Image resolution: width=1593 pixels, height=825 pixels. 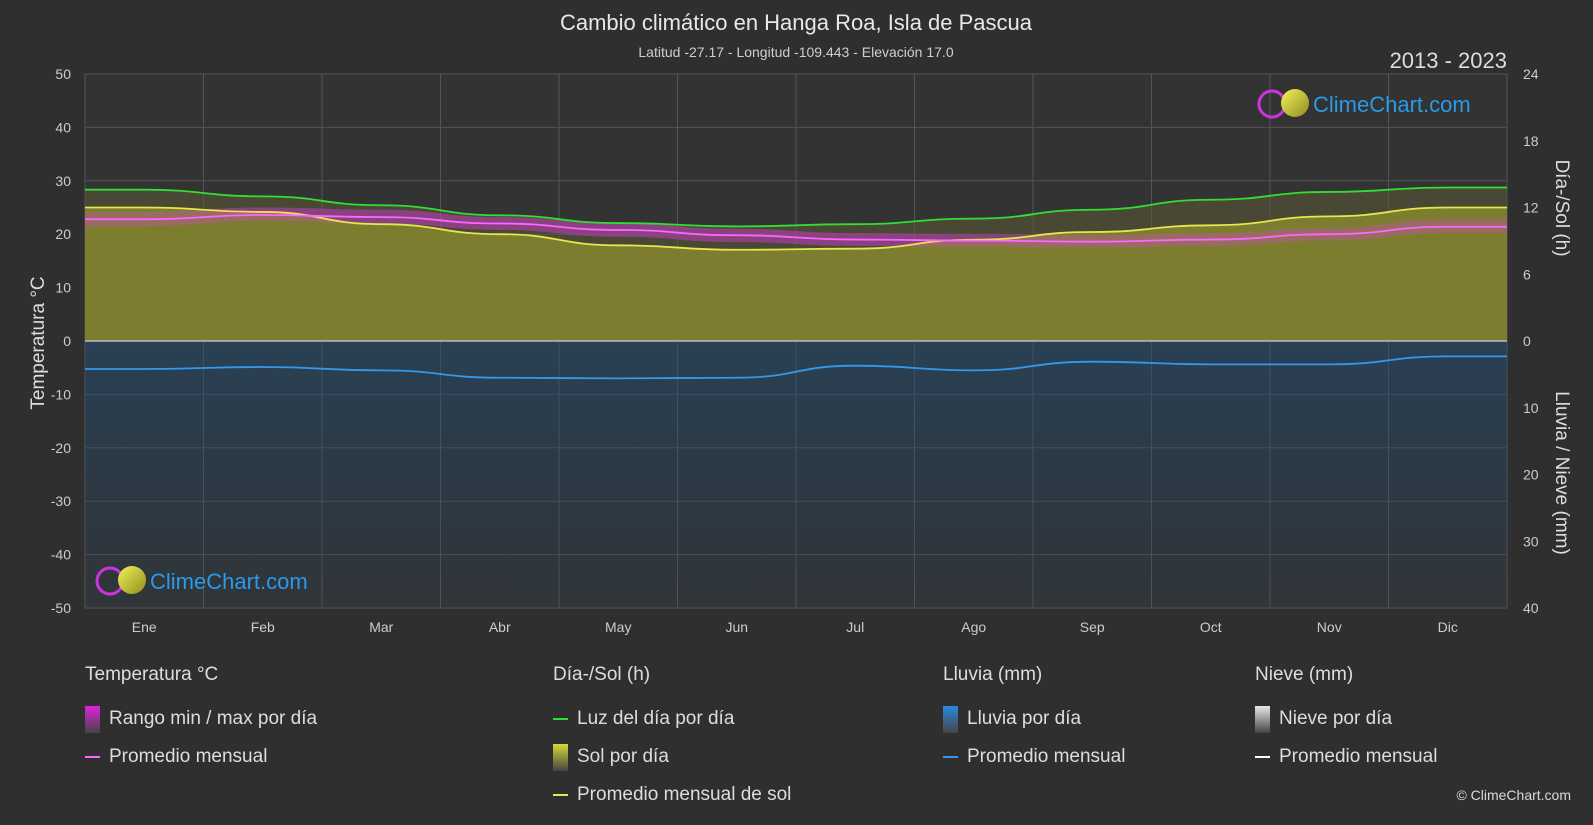 I want to click on left-axis-label: Temperatura °C, so click(x=38, y=342).